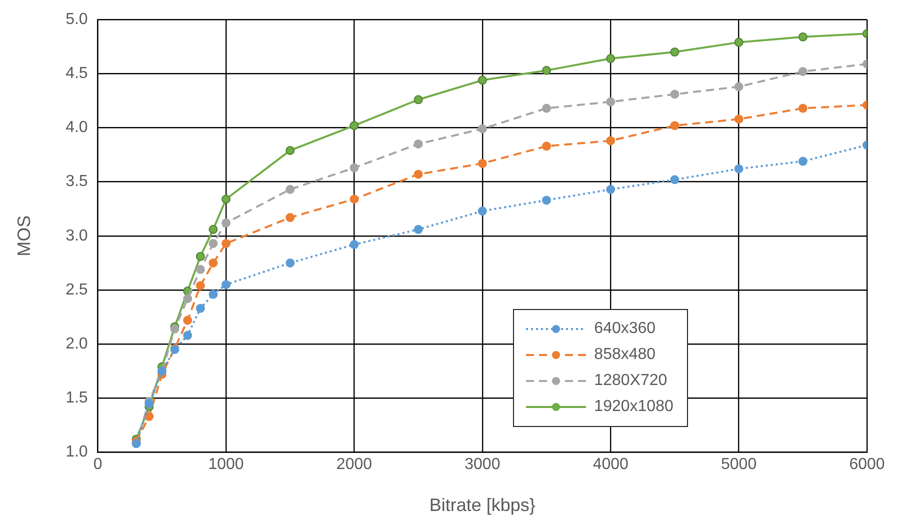 The image size is (897, 527). Describe the element at coordinates (867, 465) in the screenshot. I see `x-tick-label: 6000` at that location.